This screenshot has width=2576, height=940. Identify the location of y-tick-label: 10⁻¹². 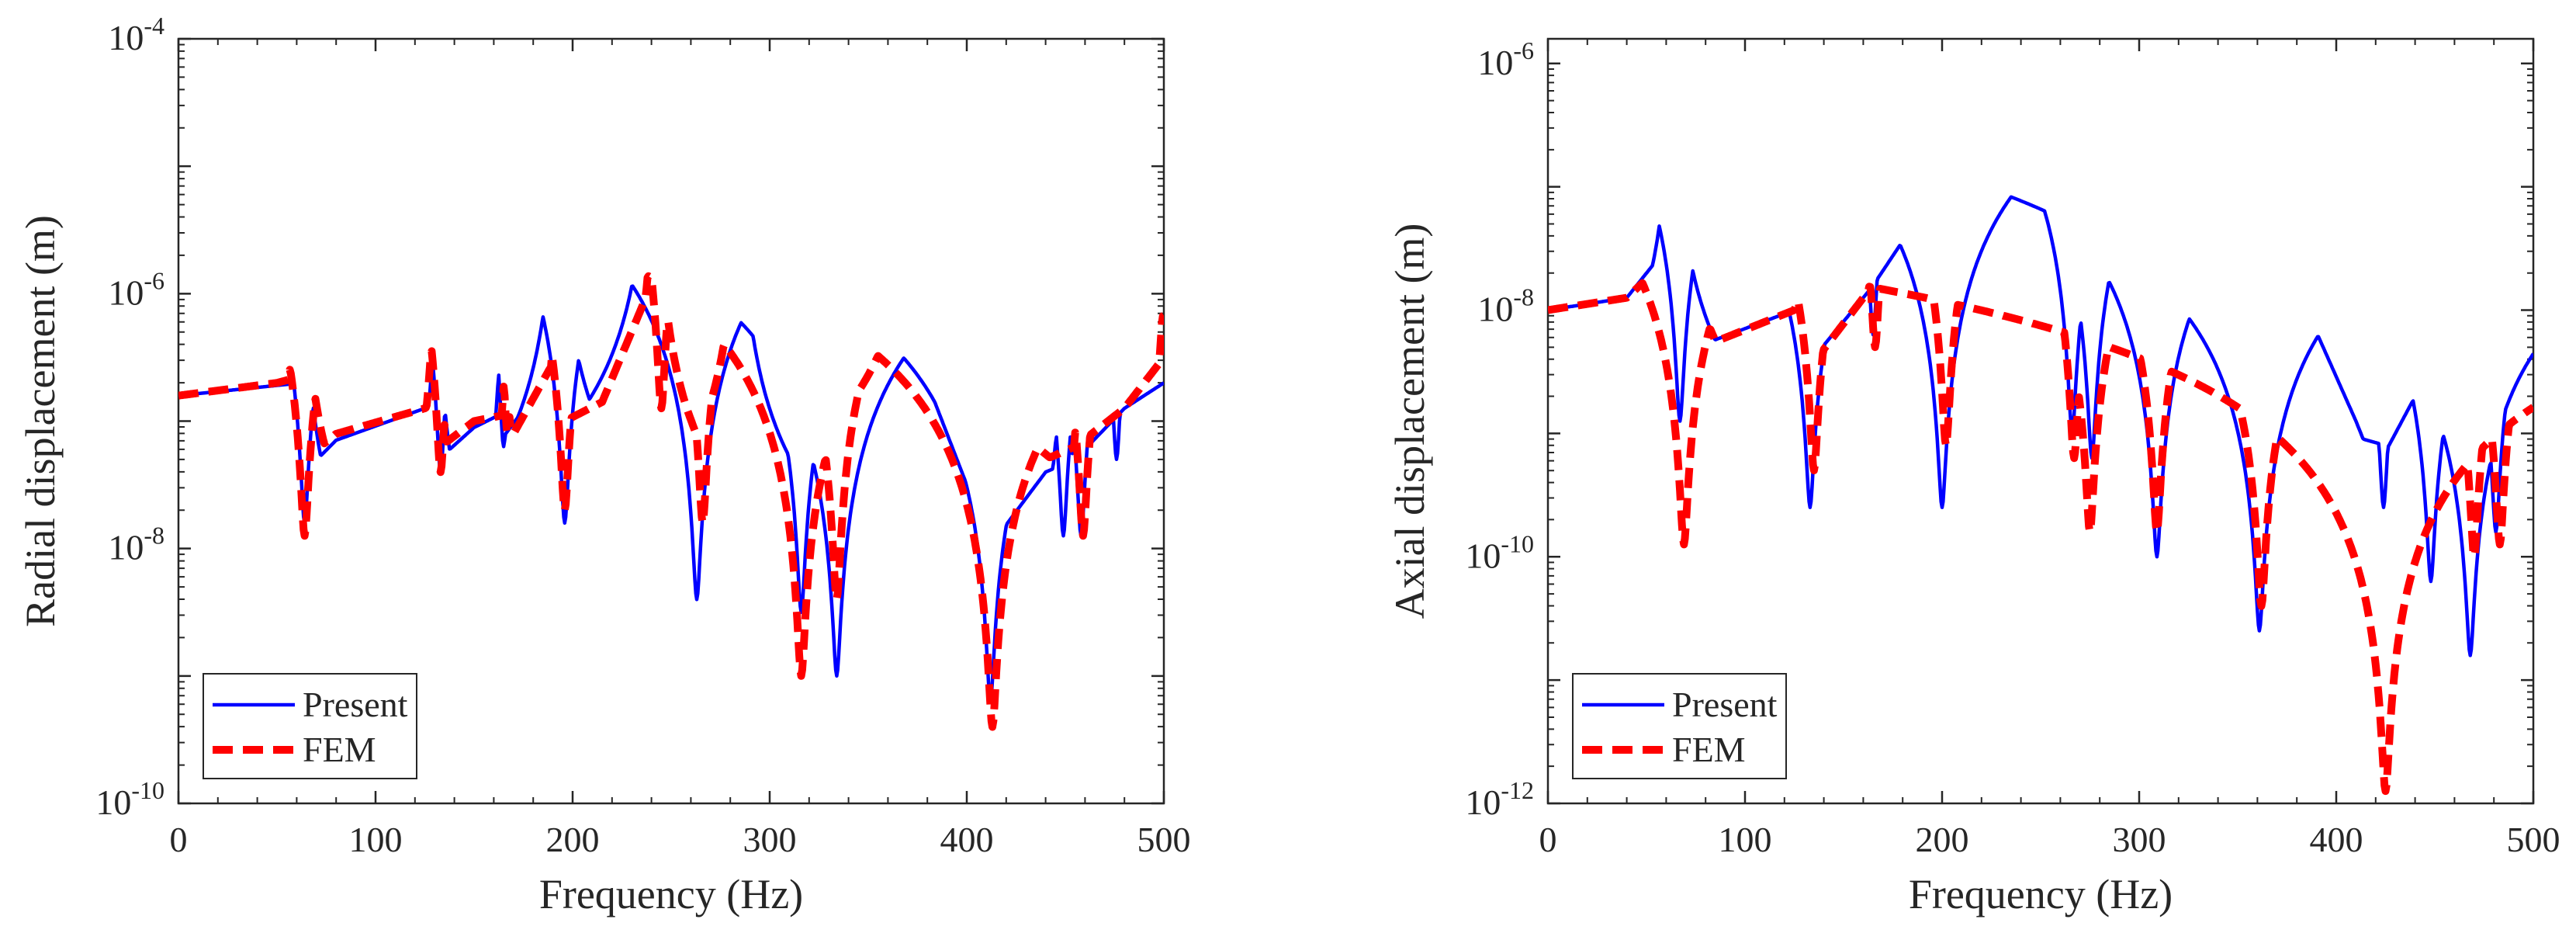
(1499, 799).